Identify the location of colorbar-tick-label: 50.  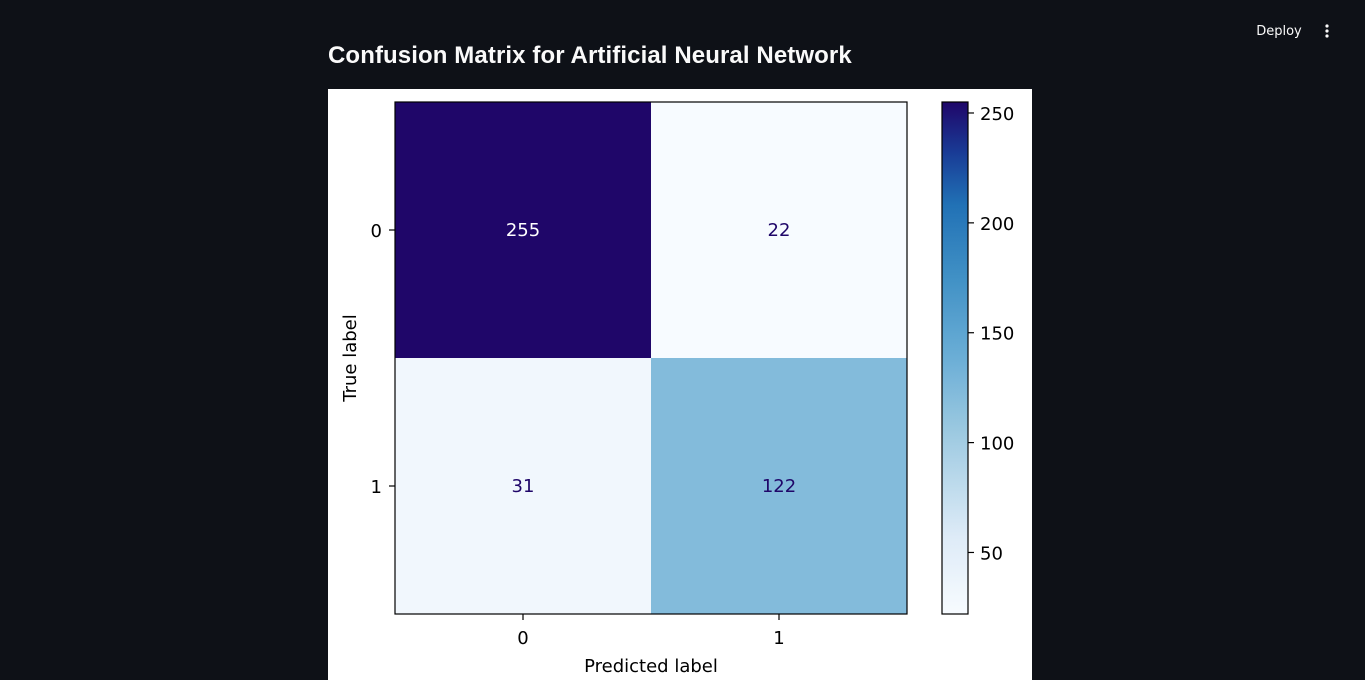
(991, 553).